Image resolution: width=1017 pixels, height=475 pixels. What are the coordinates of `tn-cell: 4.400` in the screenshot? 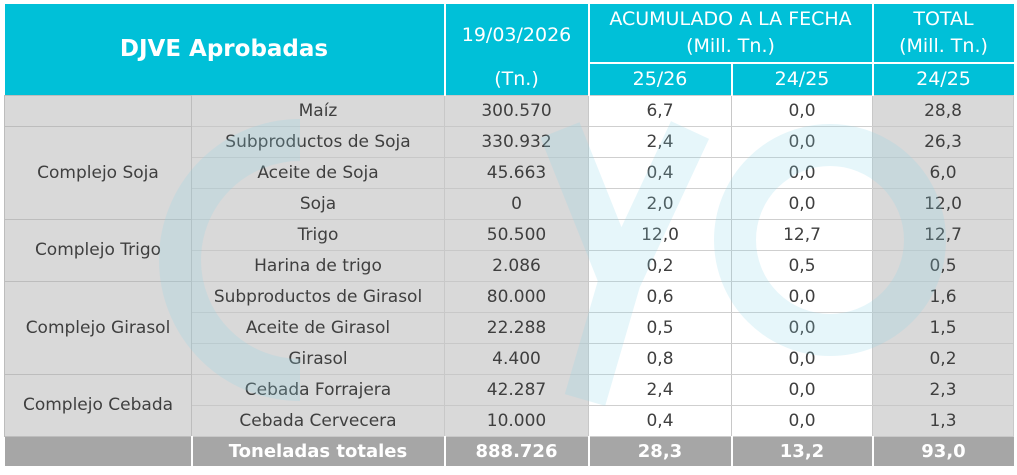 It's located at (516, 358).